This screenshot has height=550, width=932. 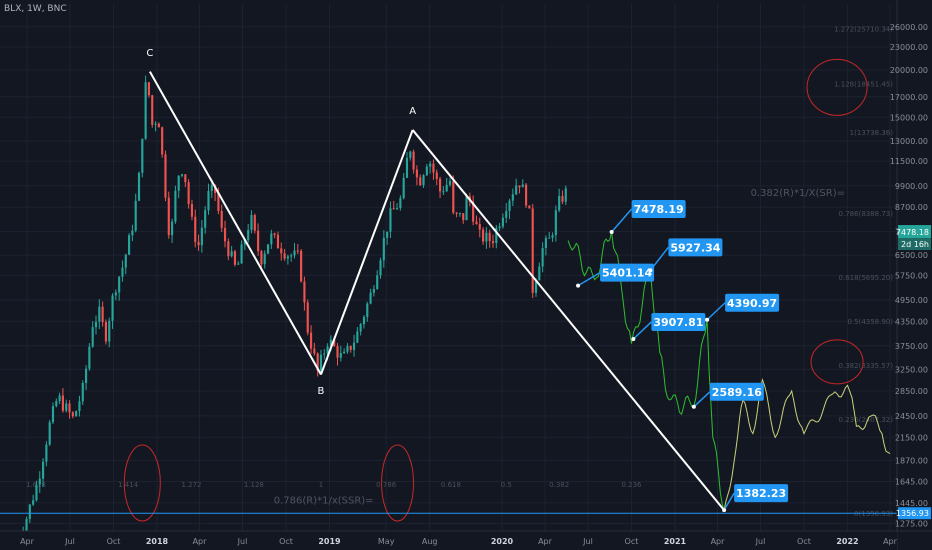 What do you see at coordinates (329, 541) in the screenshot?
I see `x-tick-label: 2019` at bounding box center [329, 541].